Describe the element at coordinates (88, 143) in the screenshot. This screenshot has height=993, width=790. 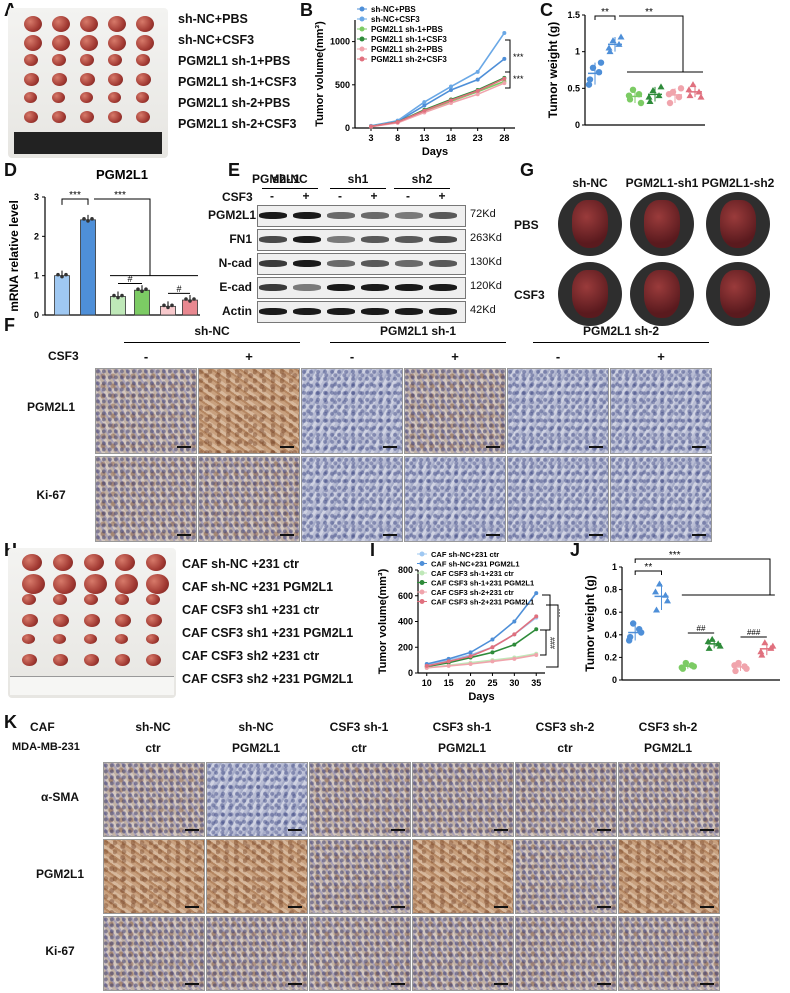
I see `ruler` at that location.